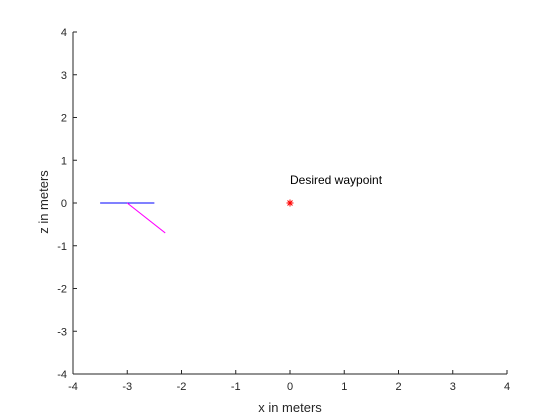 The height and width of the screenshot is (420, 560). What do you see at coordinates (398, 387) in the screenshot?
I see `x-tick-label: 2` at bounding box center [398, 387].